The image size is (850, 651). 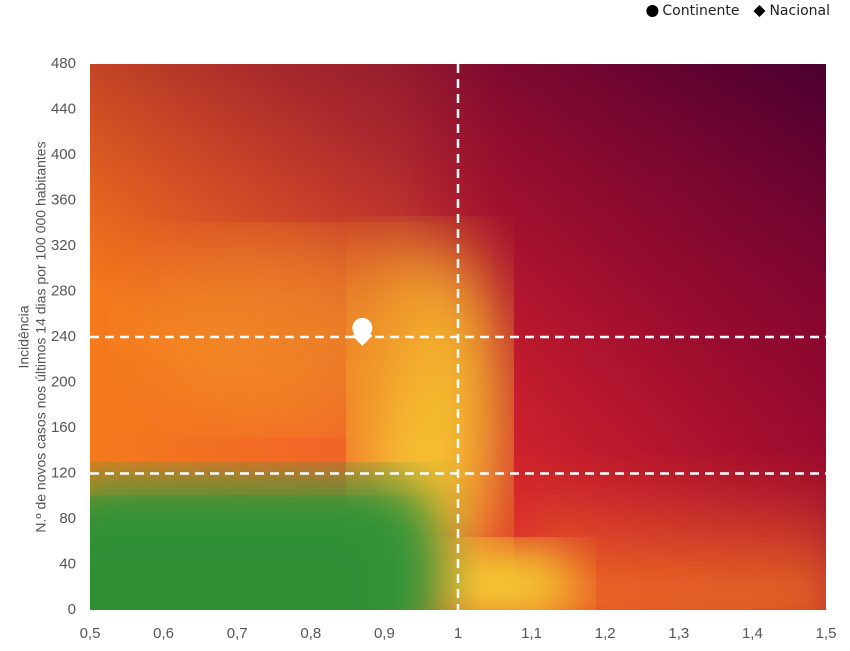 What do you see at coordinates (678, 633) in the screenshot?
I see `x-tick-label: 1,3` at bounding box center [678, 633].